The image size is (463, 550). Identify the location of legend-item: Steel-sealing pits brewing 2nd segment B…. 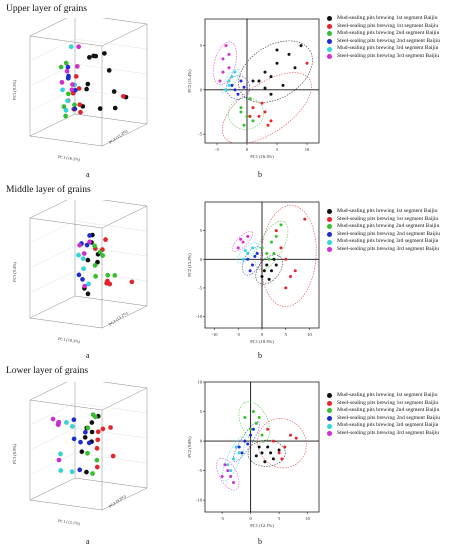
(383, 235).